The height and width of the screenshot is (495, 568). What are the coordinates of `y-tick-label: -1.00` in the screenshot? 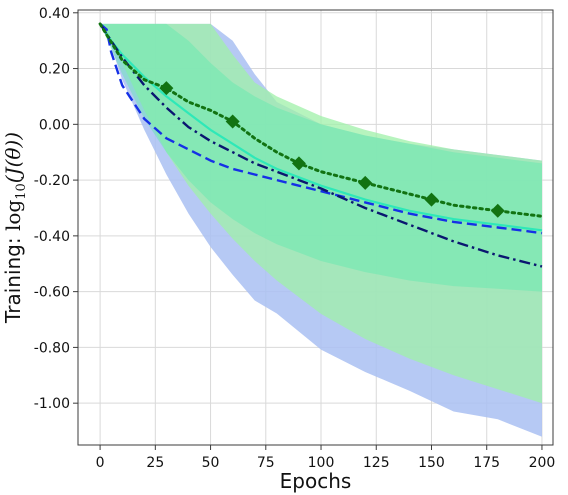 It's located at (52, 404).